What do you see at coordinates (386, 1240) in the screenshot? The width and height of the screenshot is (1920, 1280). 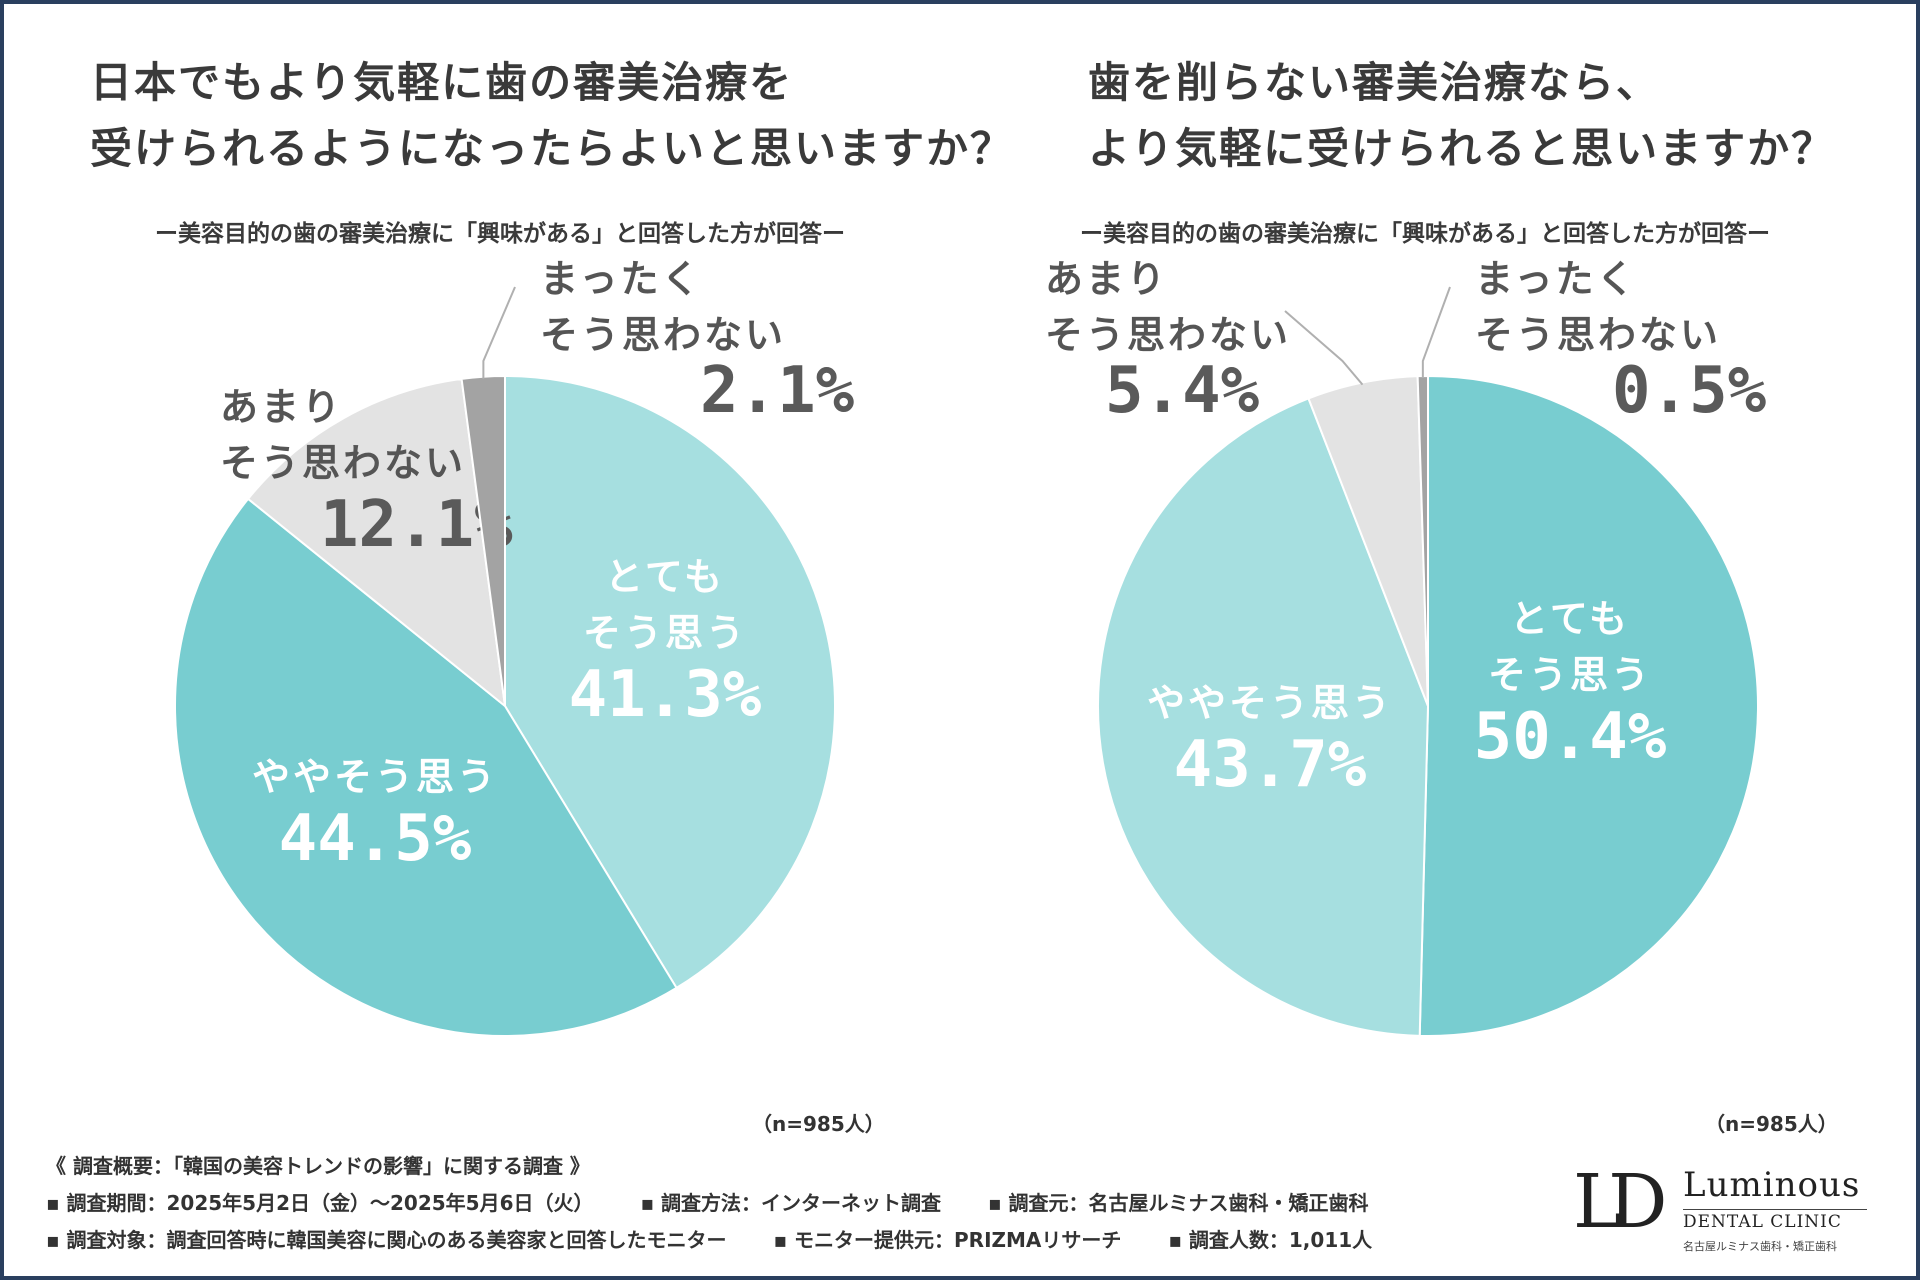 I see `survey-target: ▪ 調査対象：調査回答時に韓国美容に関心のある美容家と回答したモニター` at bounding box center [386, 1240].